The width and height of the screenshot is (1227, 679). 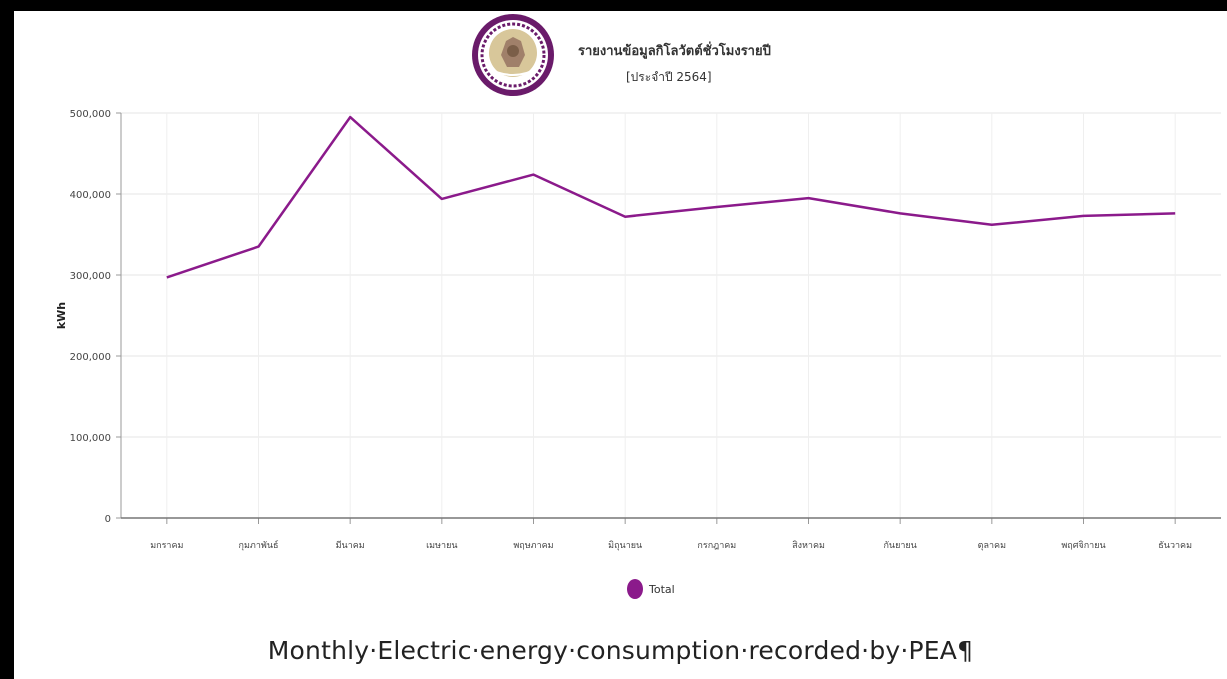 I want to click on legend-marker, so click(x=635, y=589).